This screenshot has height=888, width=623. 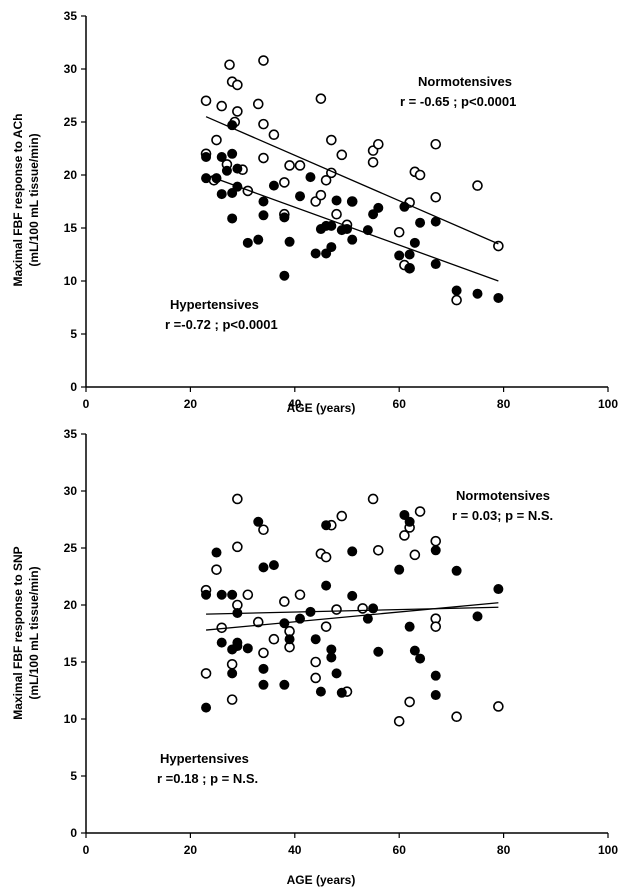 I want to click on y-axis-title-line2: (mL/100 mL tissue/min), so click(x=34, y=632).